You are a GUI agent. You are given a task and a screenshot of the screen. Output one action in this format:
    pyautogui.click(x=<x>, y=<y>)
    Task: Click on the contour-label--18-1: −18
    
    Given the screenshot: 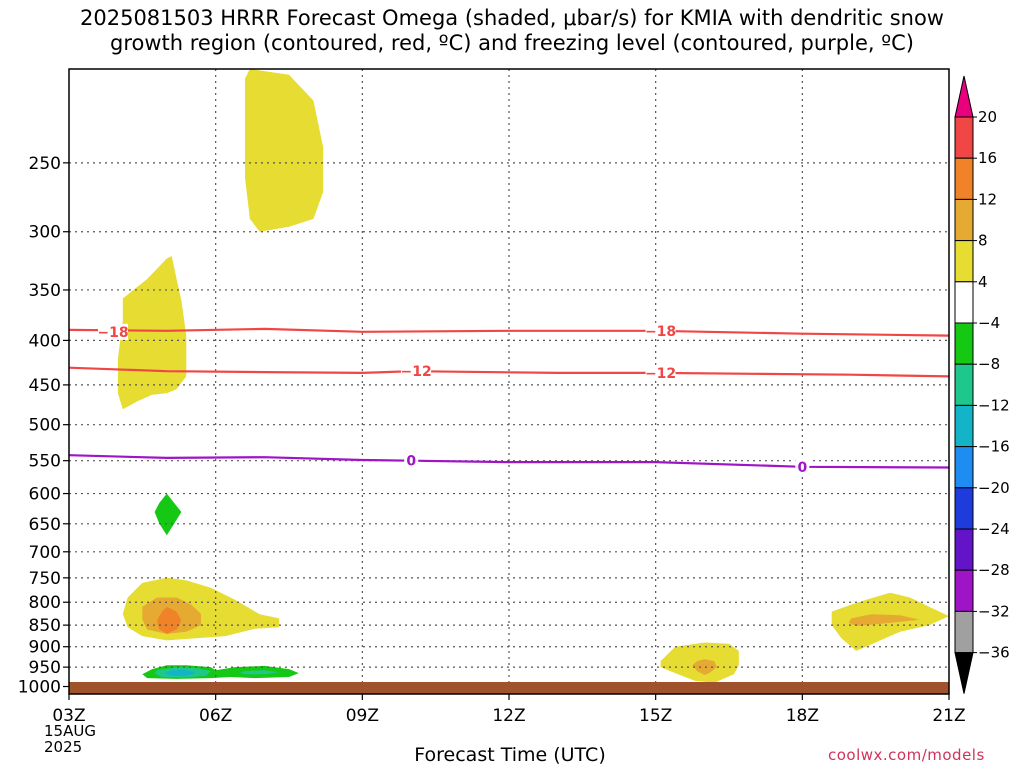 What is the action you would take?
    pyautogui.click(x=660, y=332)
    